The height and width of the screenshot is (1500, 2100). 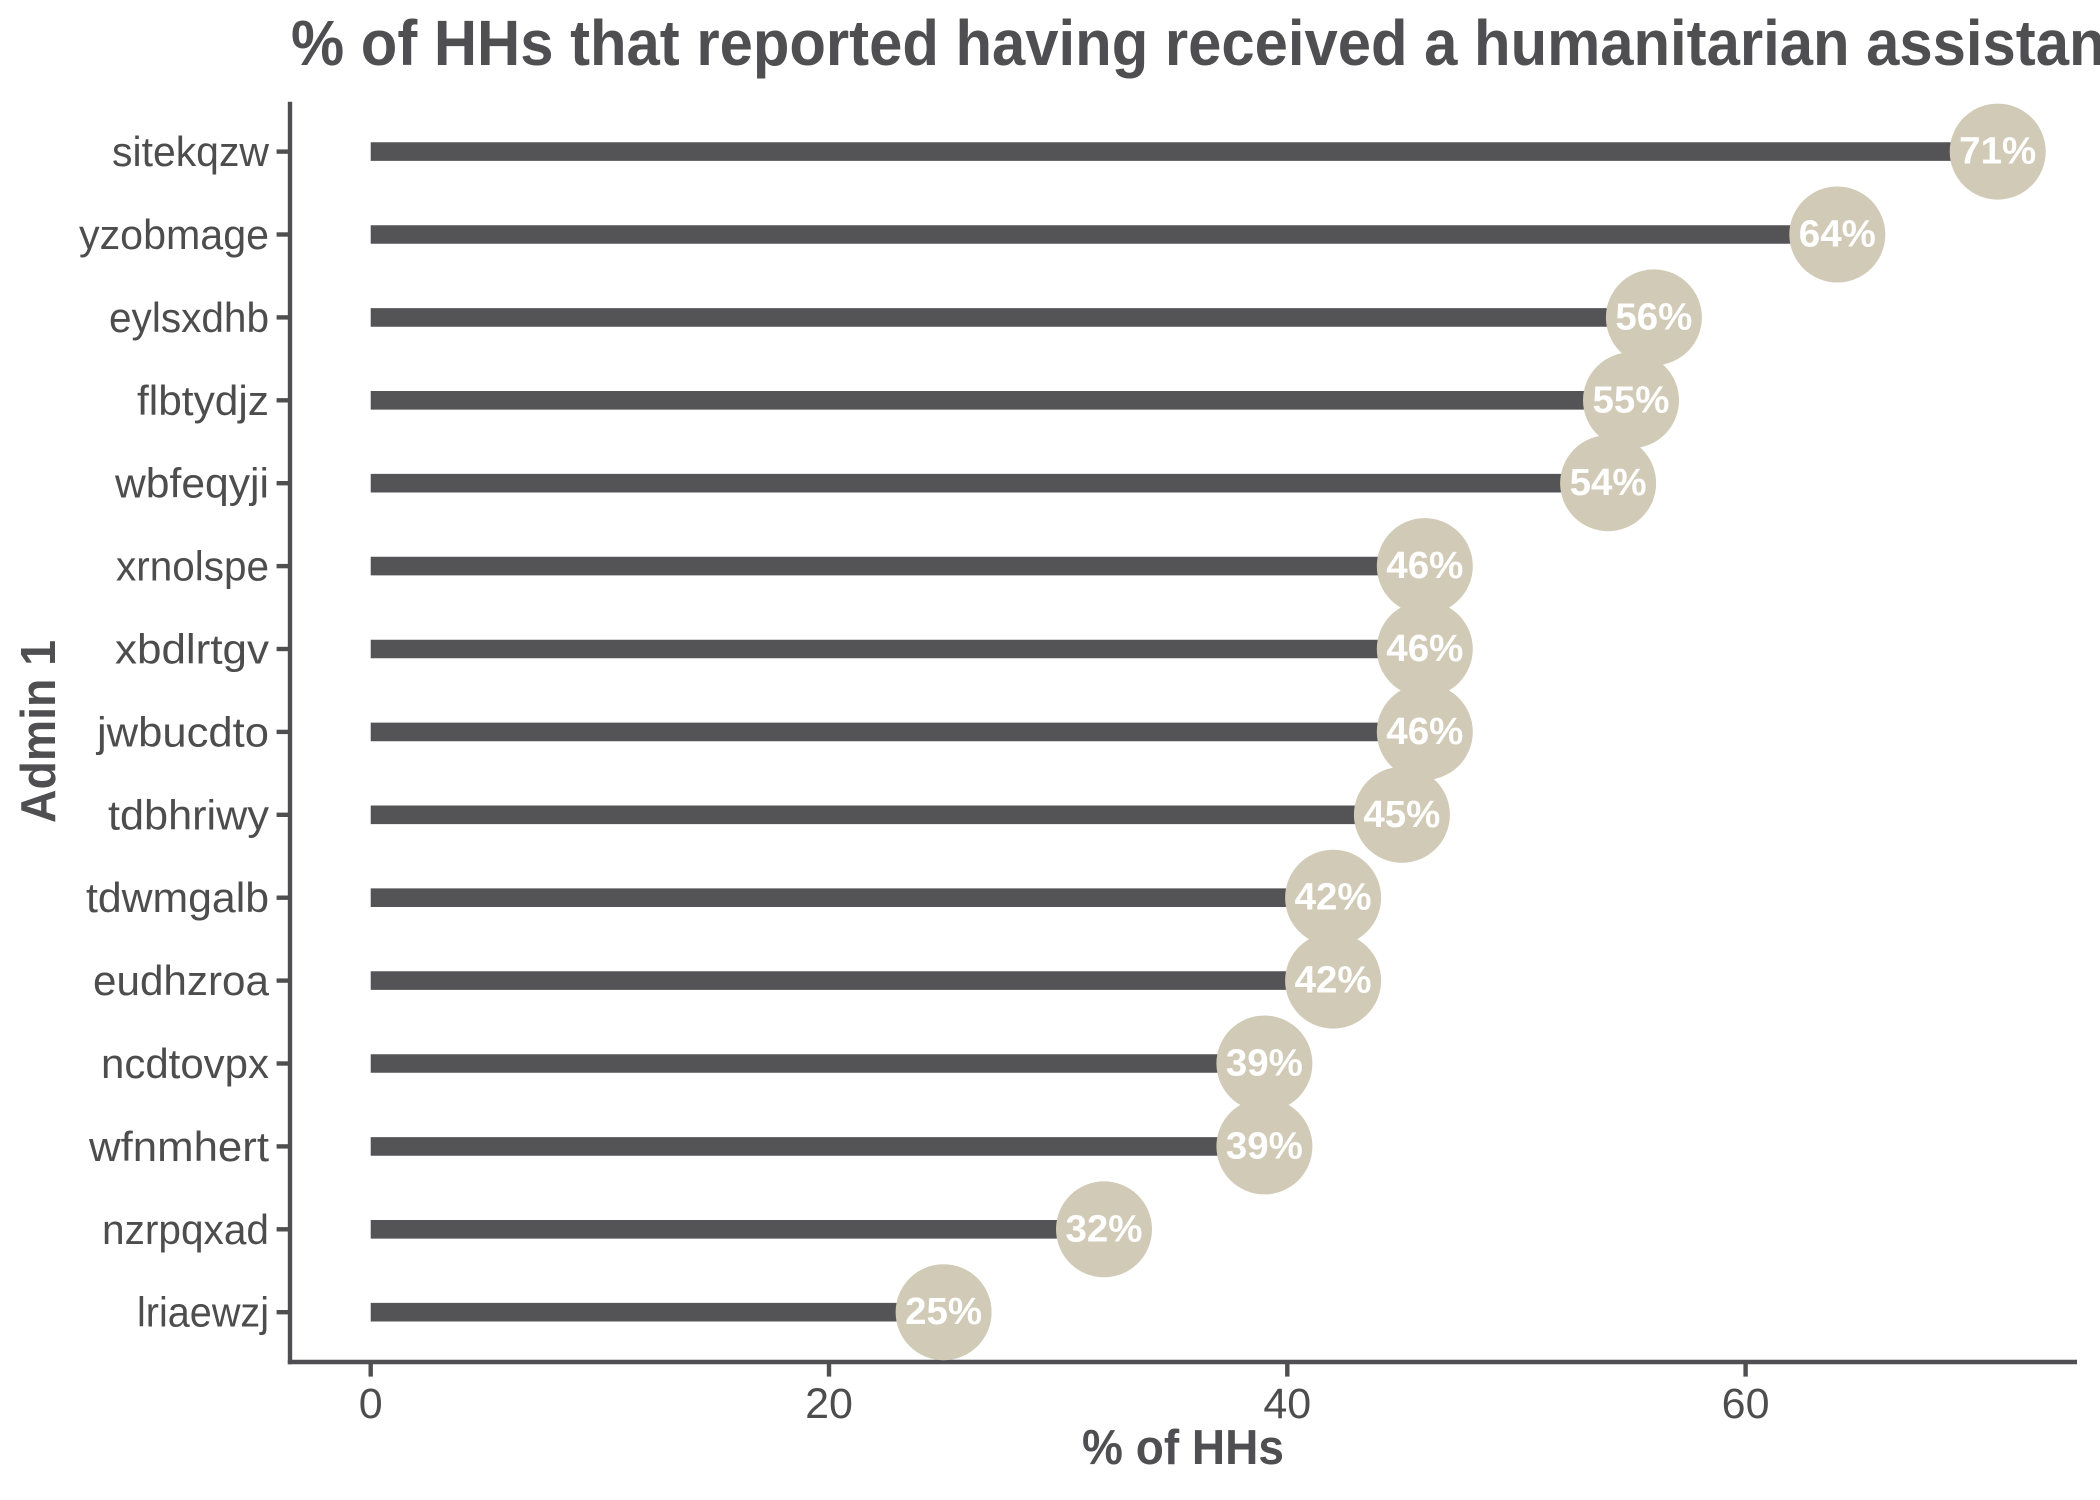 What do you see at coordinates (174, 234) in the screenshot?
I see `svg-text: yzobmage` at bounding box center [174, 234].